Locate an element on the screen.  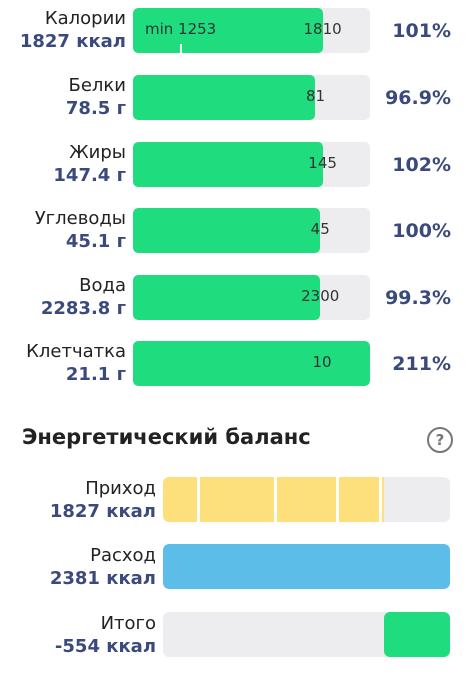
question-circle-icon: ? is located at coordinates (440, 440).